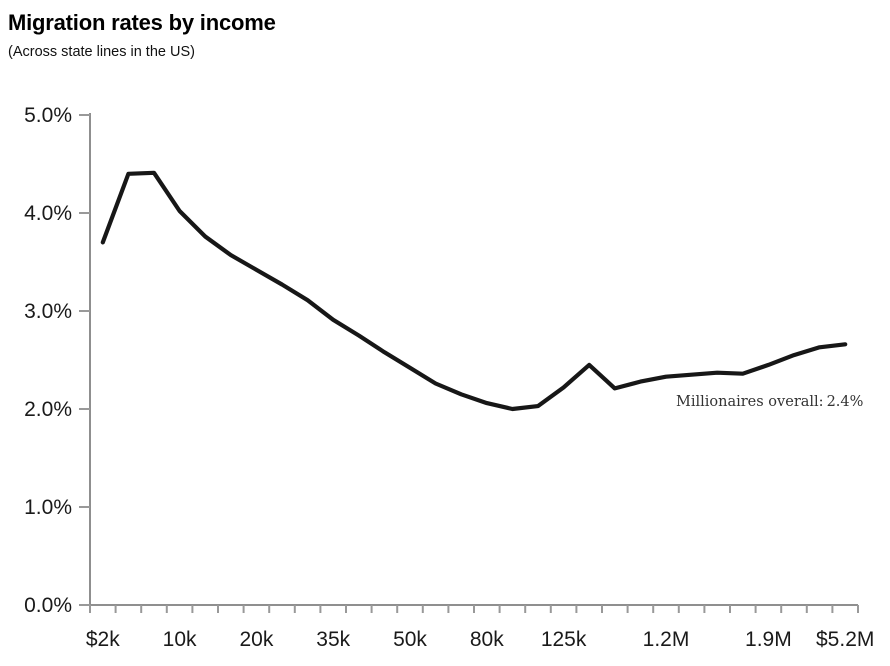 The image size is (890, 666). What do you see at coordinates (180, 639) in the screenshot?
I see `x-tick-label: 10k` at bounding box center [180, 639].